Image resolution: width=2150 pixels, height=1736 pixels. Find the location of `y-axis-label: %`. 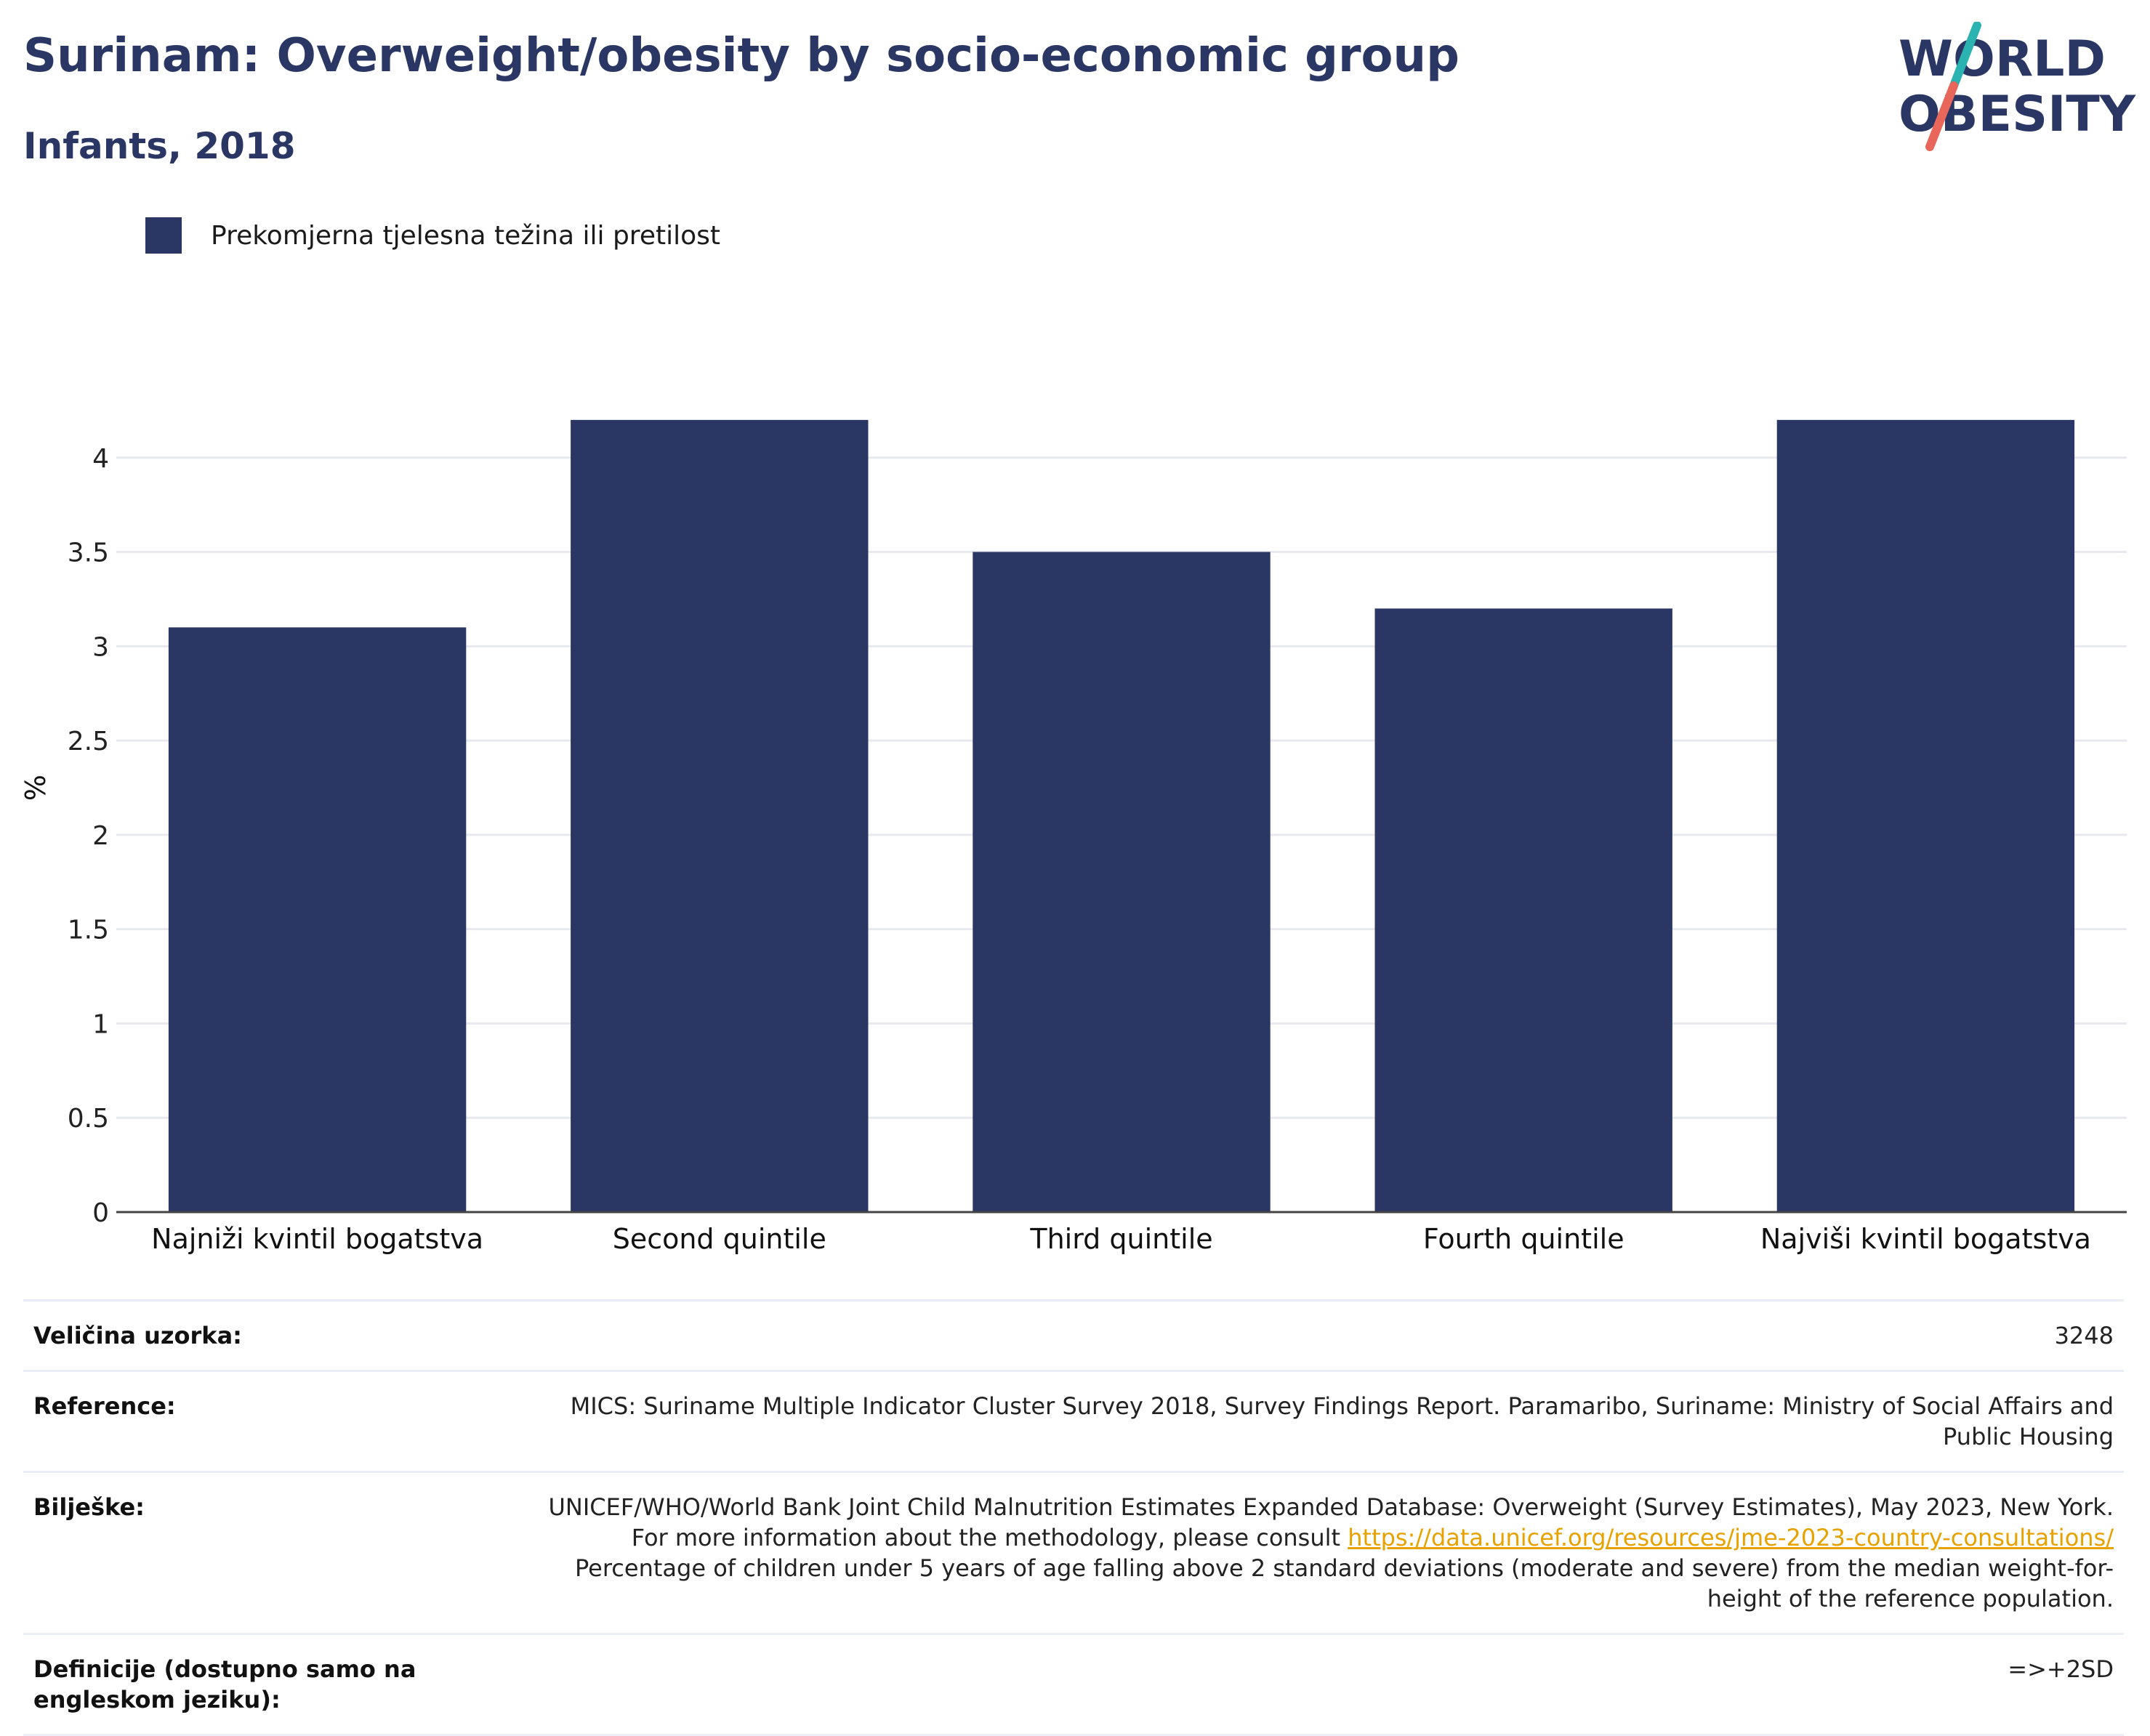

y-axis-label: % is located at coordinates (36, 788).